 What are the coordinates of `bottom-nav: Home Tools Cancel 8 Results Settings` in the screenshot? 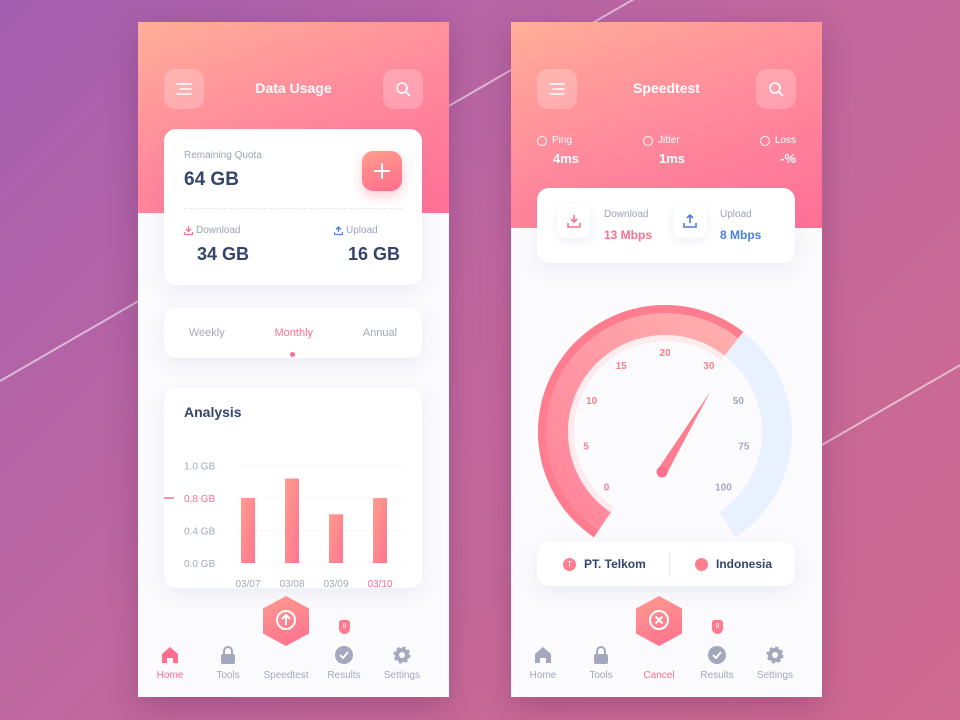 It's located at (666, 646).